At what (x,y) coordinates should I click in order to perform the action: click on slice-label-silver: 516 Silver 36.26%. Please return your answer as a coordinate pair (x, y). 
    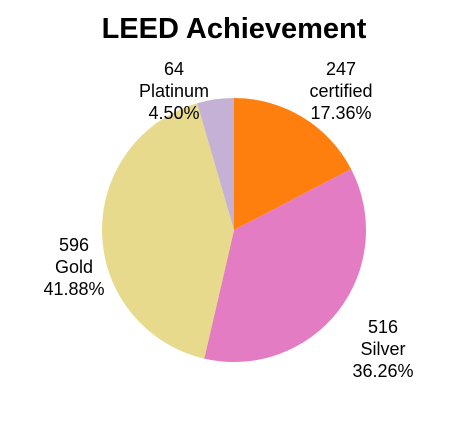
    Looking at the image, I should click on (382, 349).